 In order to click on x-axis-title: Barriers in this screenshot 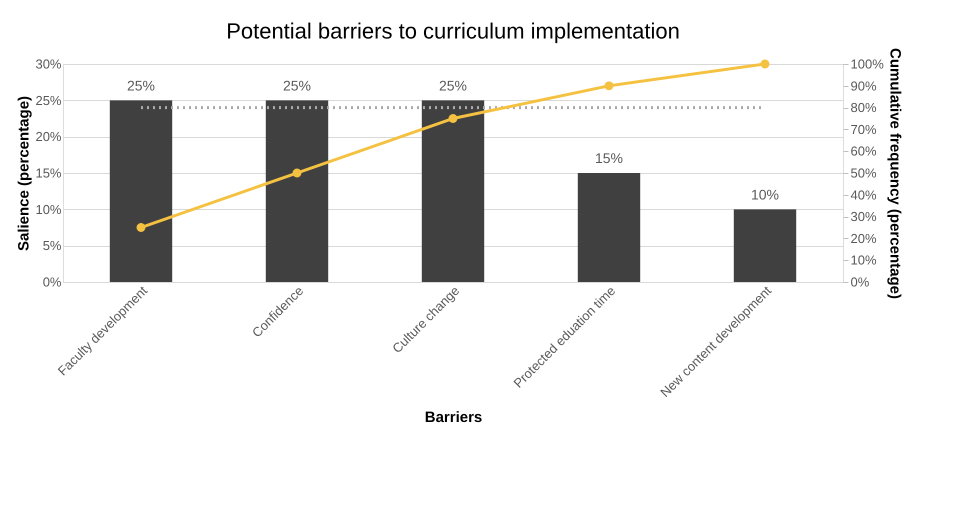, I will do `click(453, 417)`.